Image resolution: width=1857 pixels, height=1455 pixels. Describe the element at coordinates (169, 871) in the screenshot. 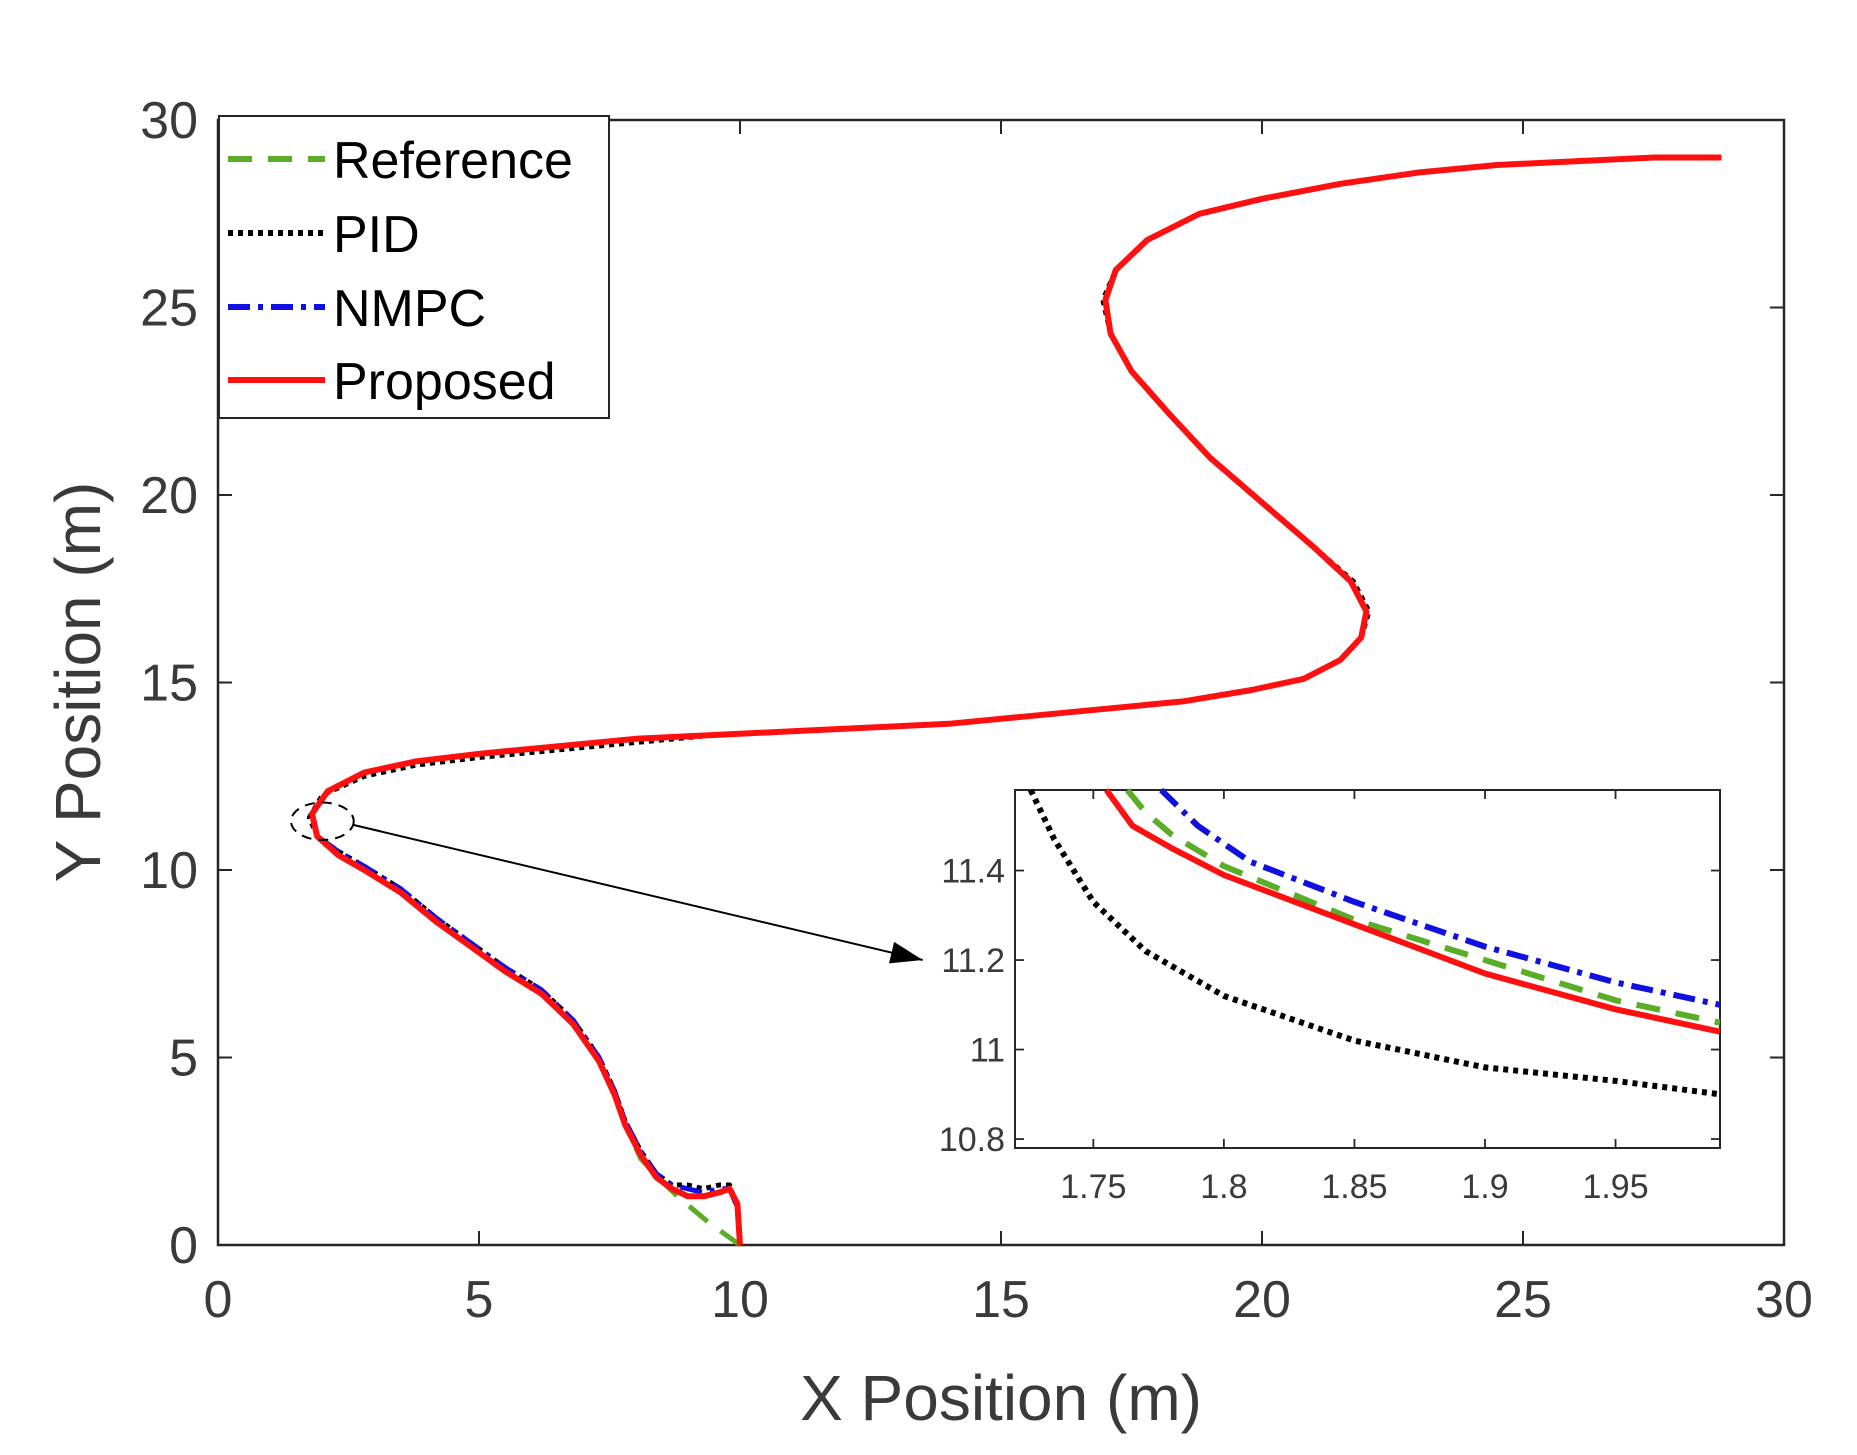

I see `y-tick-label: 10` at that location.